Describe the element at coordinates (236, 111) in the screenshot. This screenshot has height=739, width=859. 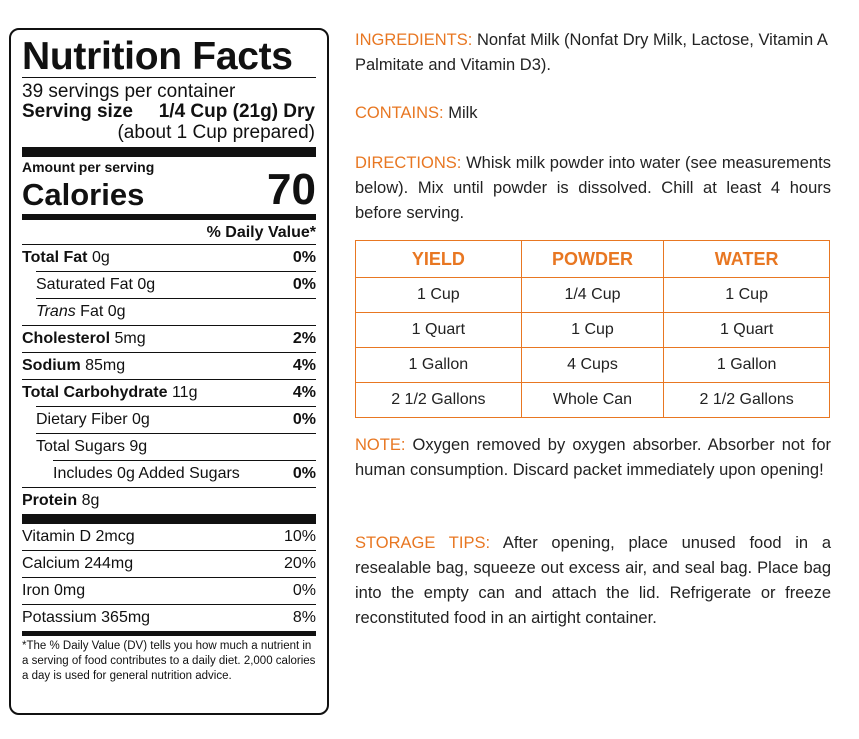
I see `serving-size-value: 1/4 Cup (21g) Dry` at that location.